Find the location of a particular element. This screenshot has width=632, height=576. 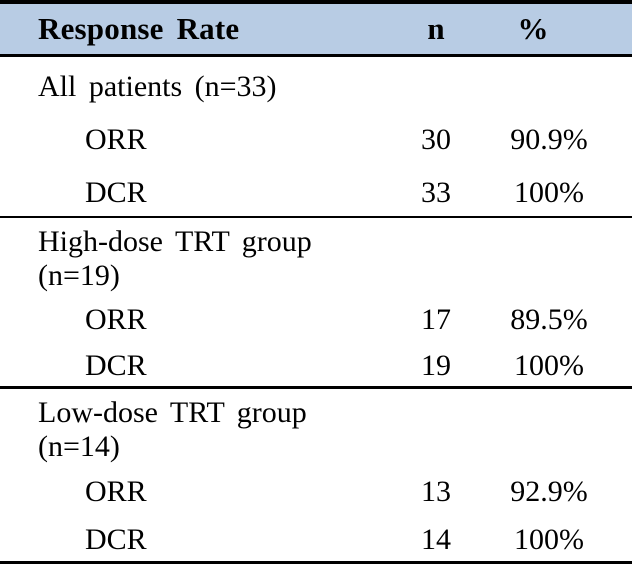

row-pct-value: 92.9% is located at coordinates (549, 491).